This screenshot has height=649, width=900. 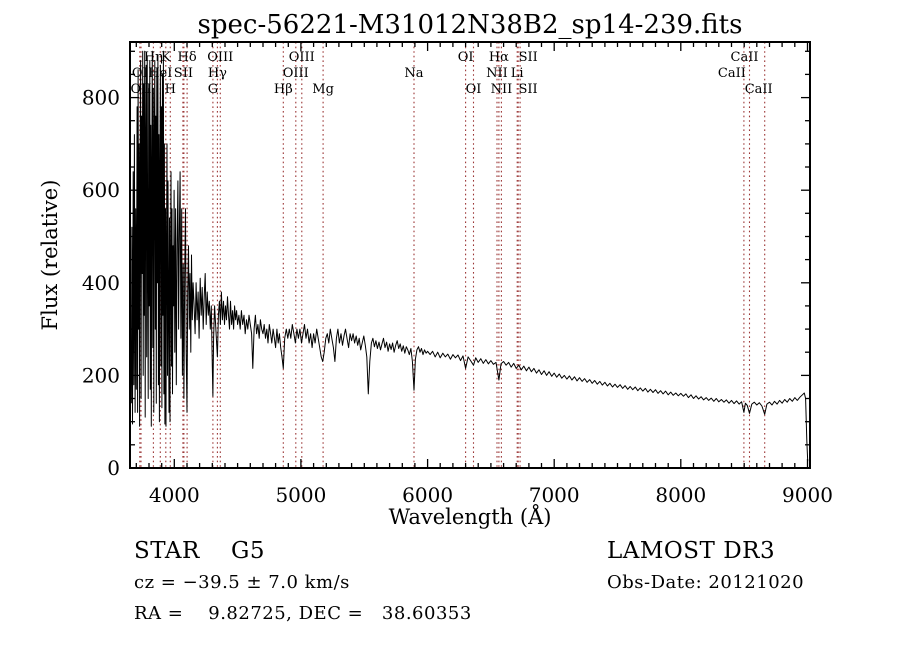 I want to click on y-tick-label: 400, so click(x=101, y=283).